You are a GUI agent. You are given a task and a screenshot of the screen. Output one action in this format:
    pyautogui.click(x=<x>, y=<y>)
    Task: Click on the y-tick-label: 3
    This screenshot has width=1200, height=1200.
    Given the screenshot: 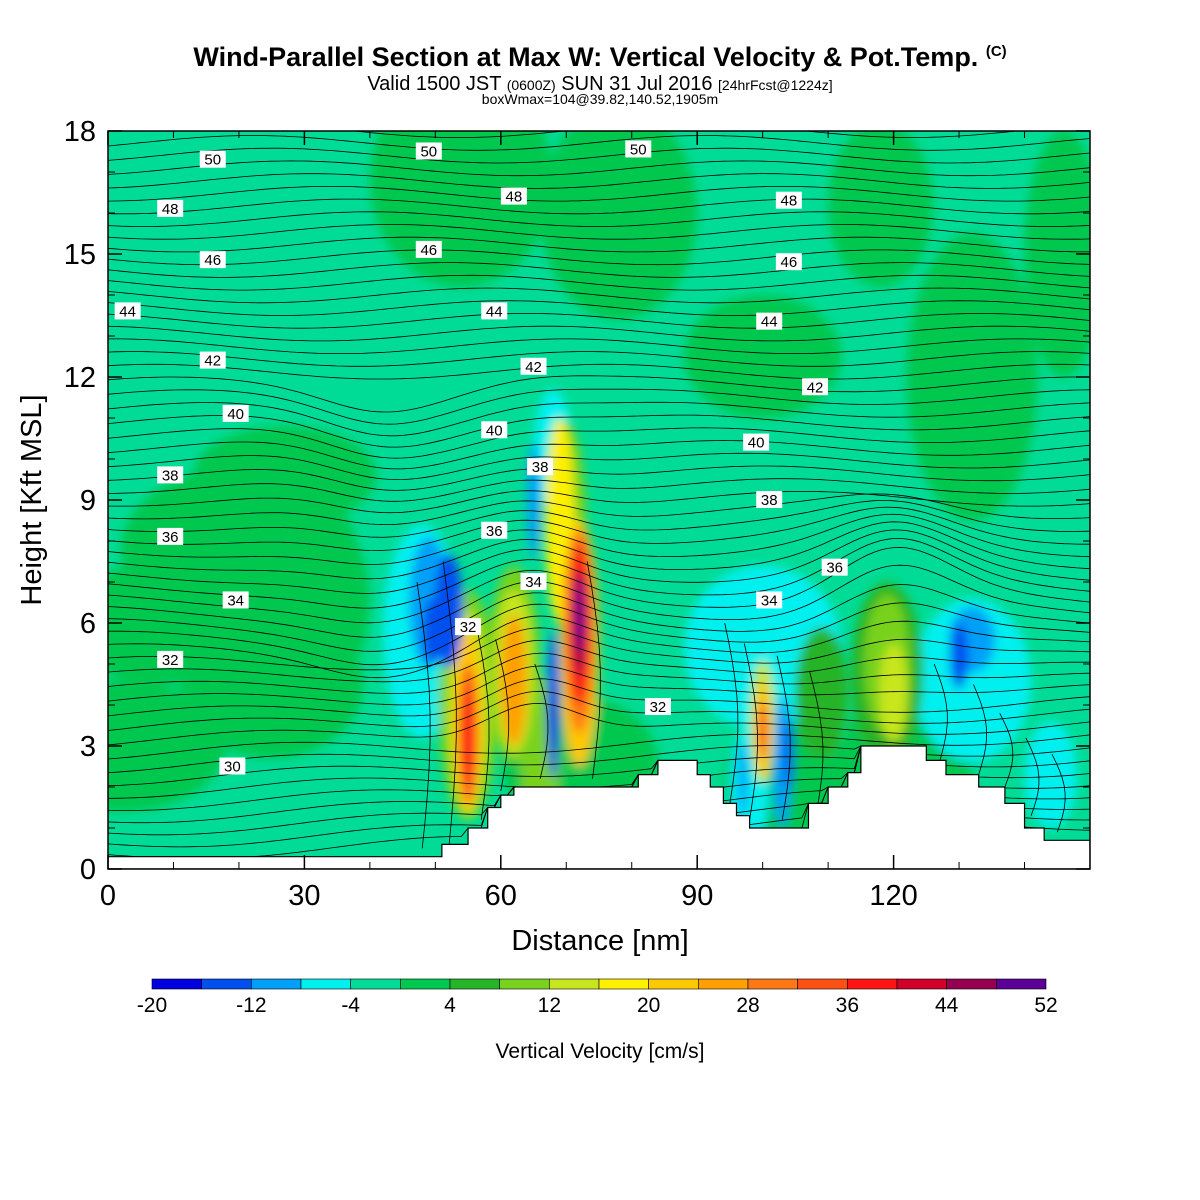 What is the action you would take?
    pyautogui.click(x=88, y=747)
    